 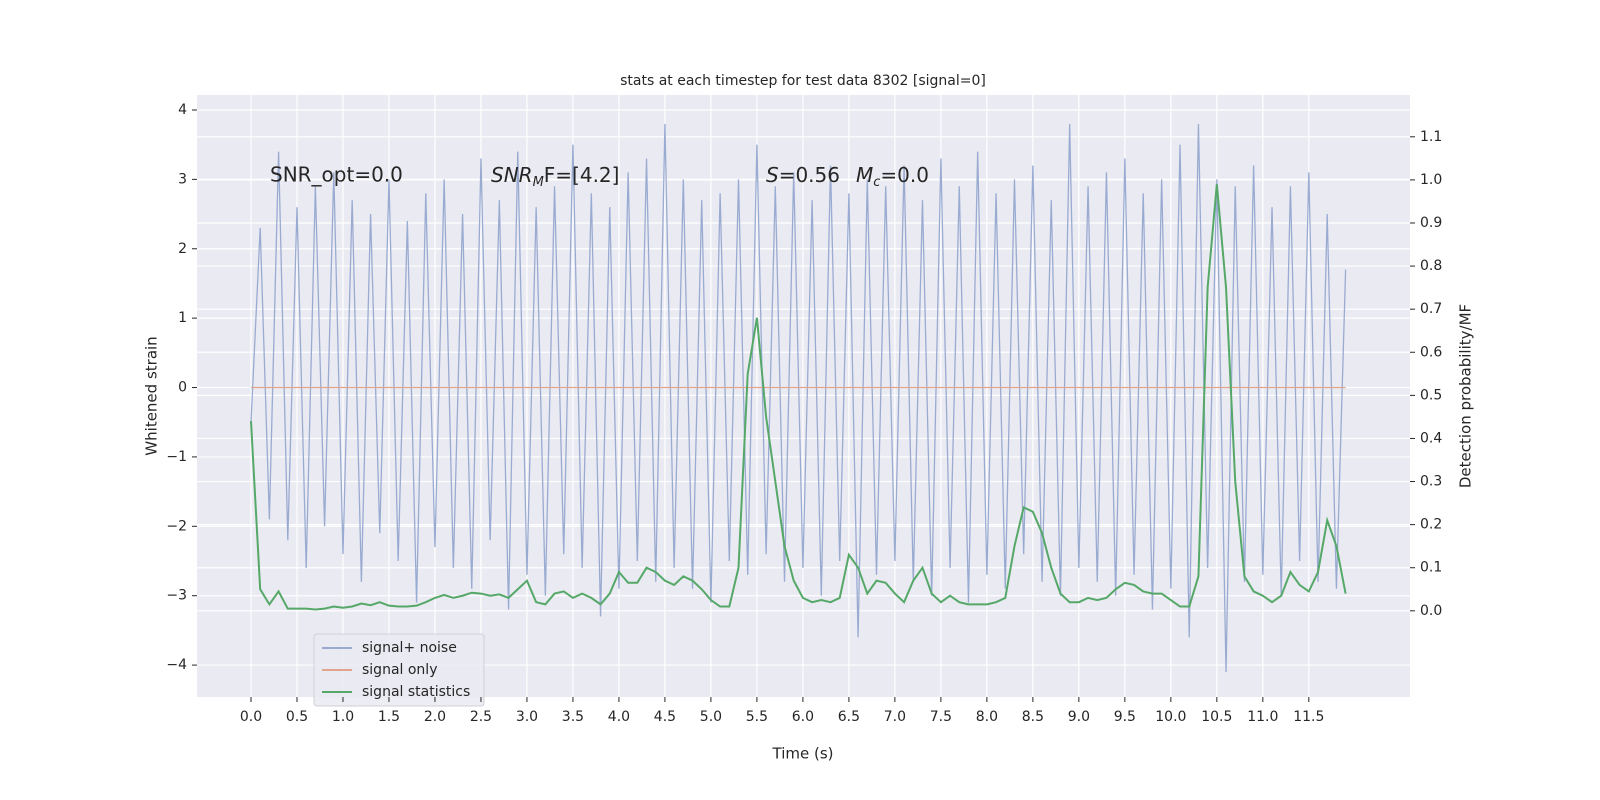 I want to click on annotation: SNR_opt=0.0, so click(x=336, y=175).